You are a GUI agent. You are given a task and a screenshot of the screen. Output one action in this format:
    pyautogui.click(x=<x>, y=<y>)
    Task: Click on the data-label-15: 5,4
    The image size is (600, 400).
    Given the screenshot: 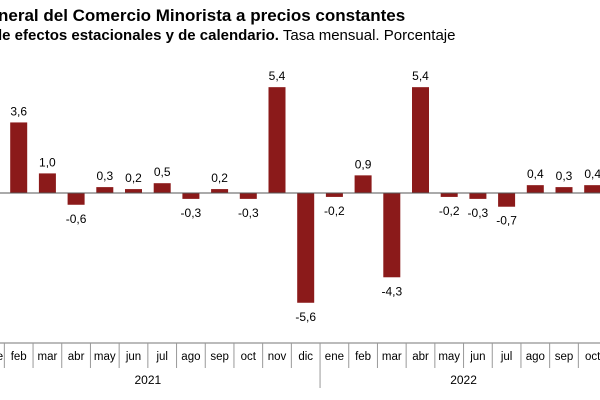 What is the action you would take?
    pyautogui.click(x=420, y=76)
    